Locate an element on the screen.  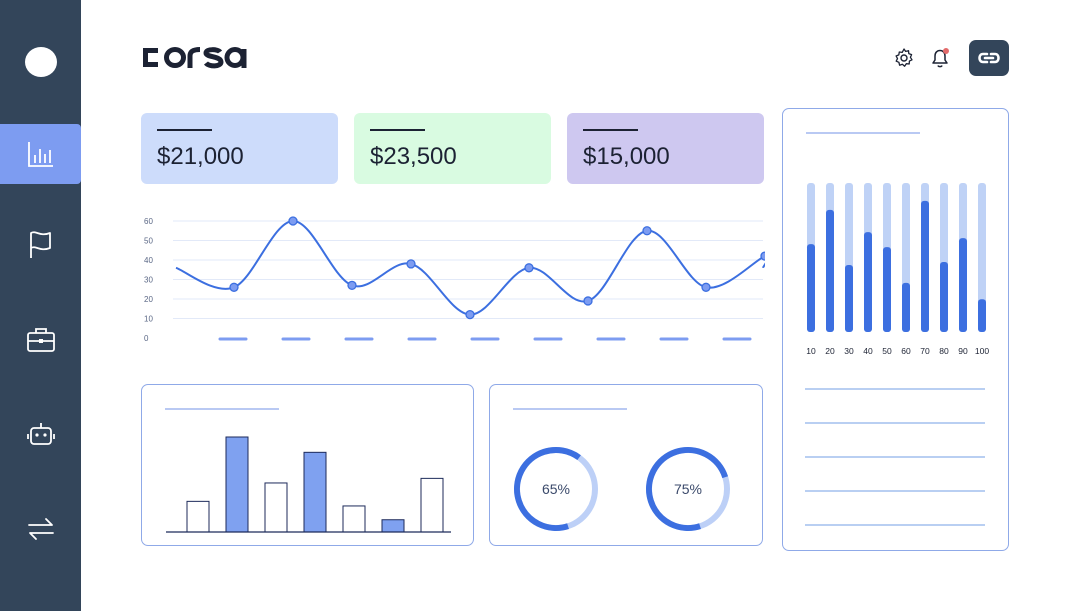
donut-value-label: 65% is located at coordinates (556, 489).